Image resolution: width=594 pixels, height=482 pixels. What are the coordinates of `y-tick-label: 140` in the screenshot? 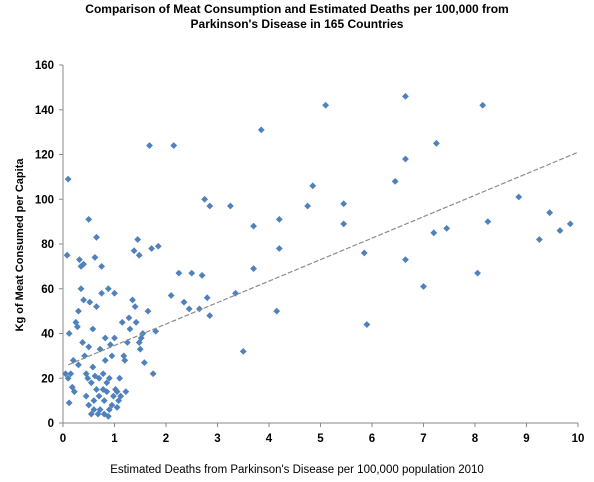 It's located at (44, 111).